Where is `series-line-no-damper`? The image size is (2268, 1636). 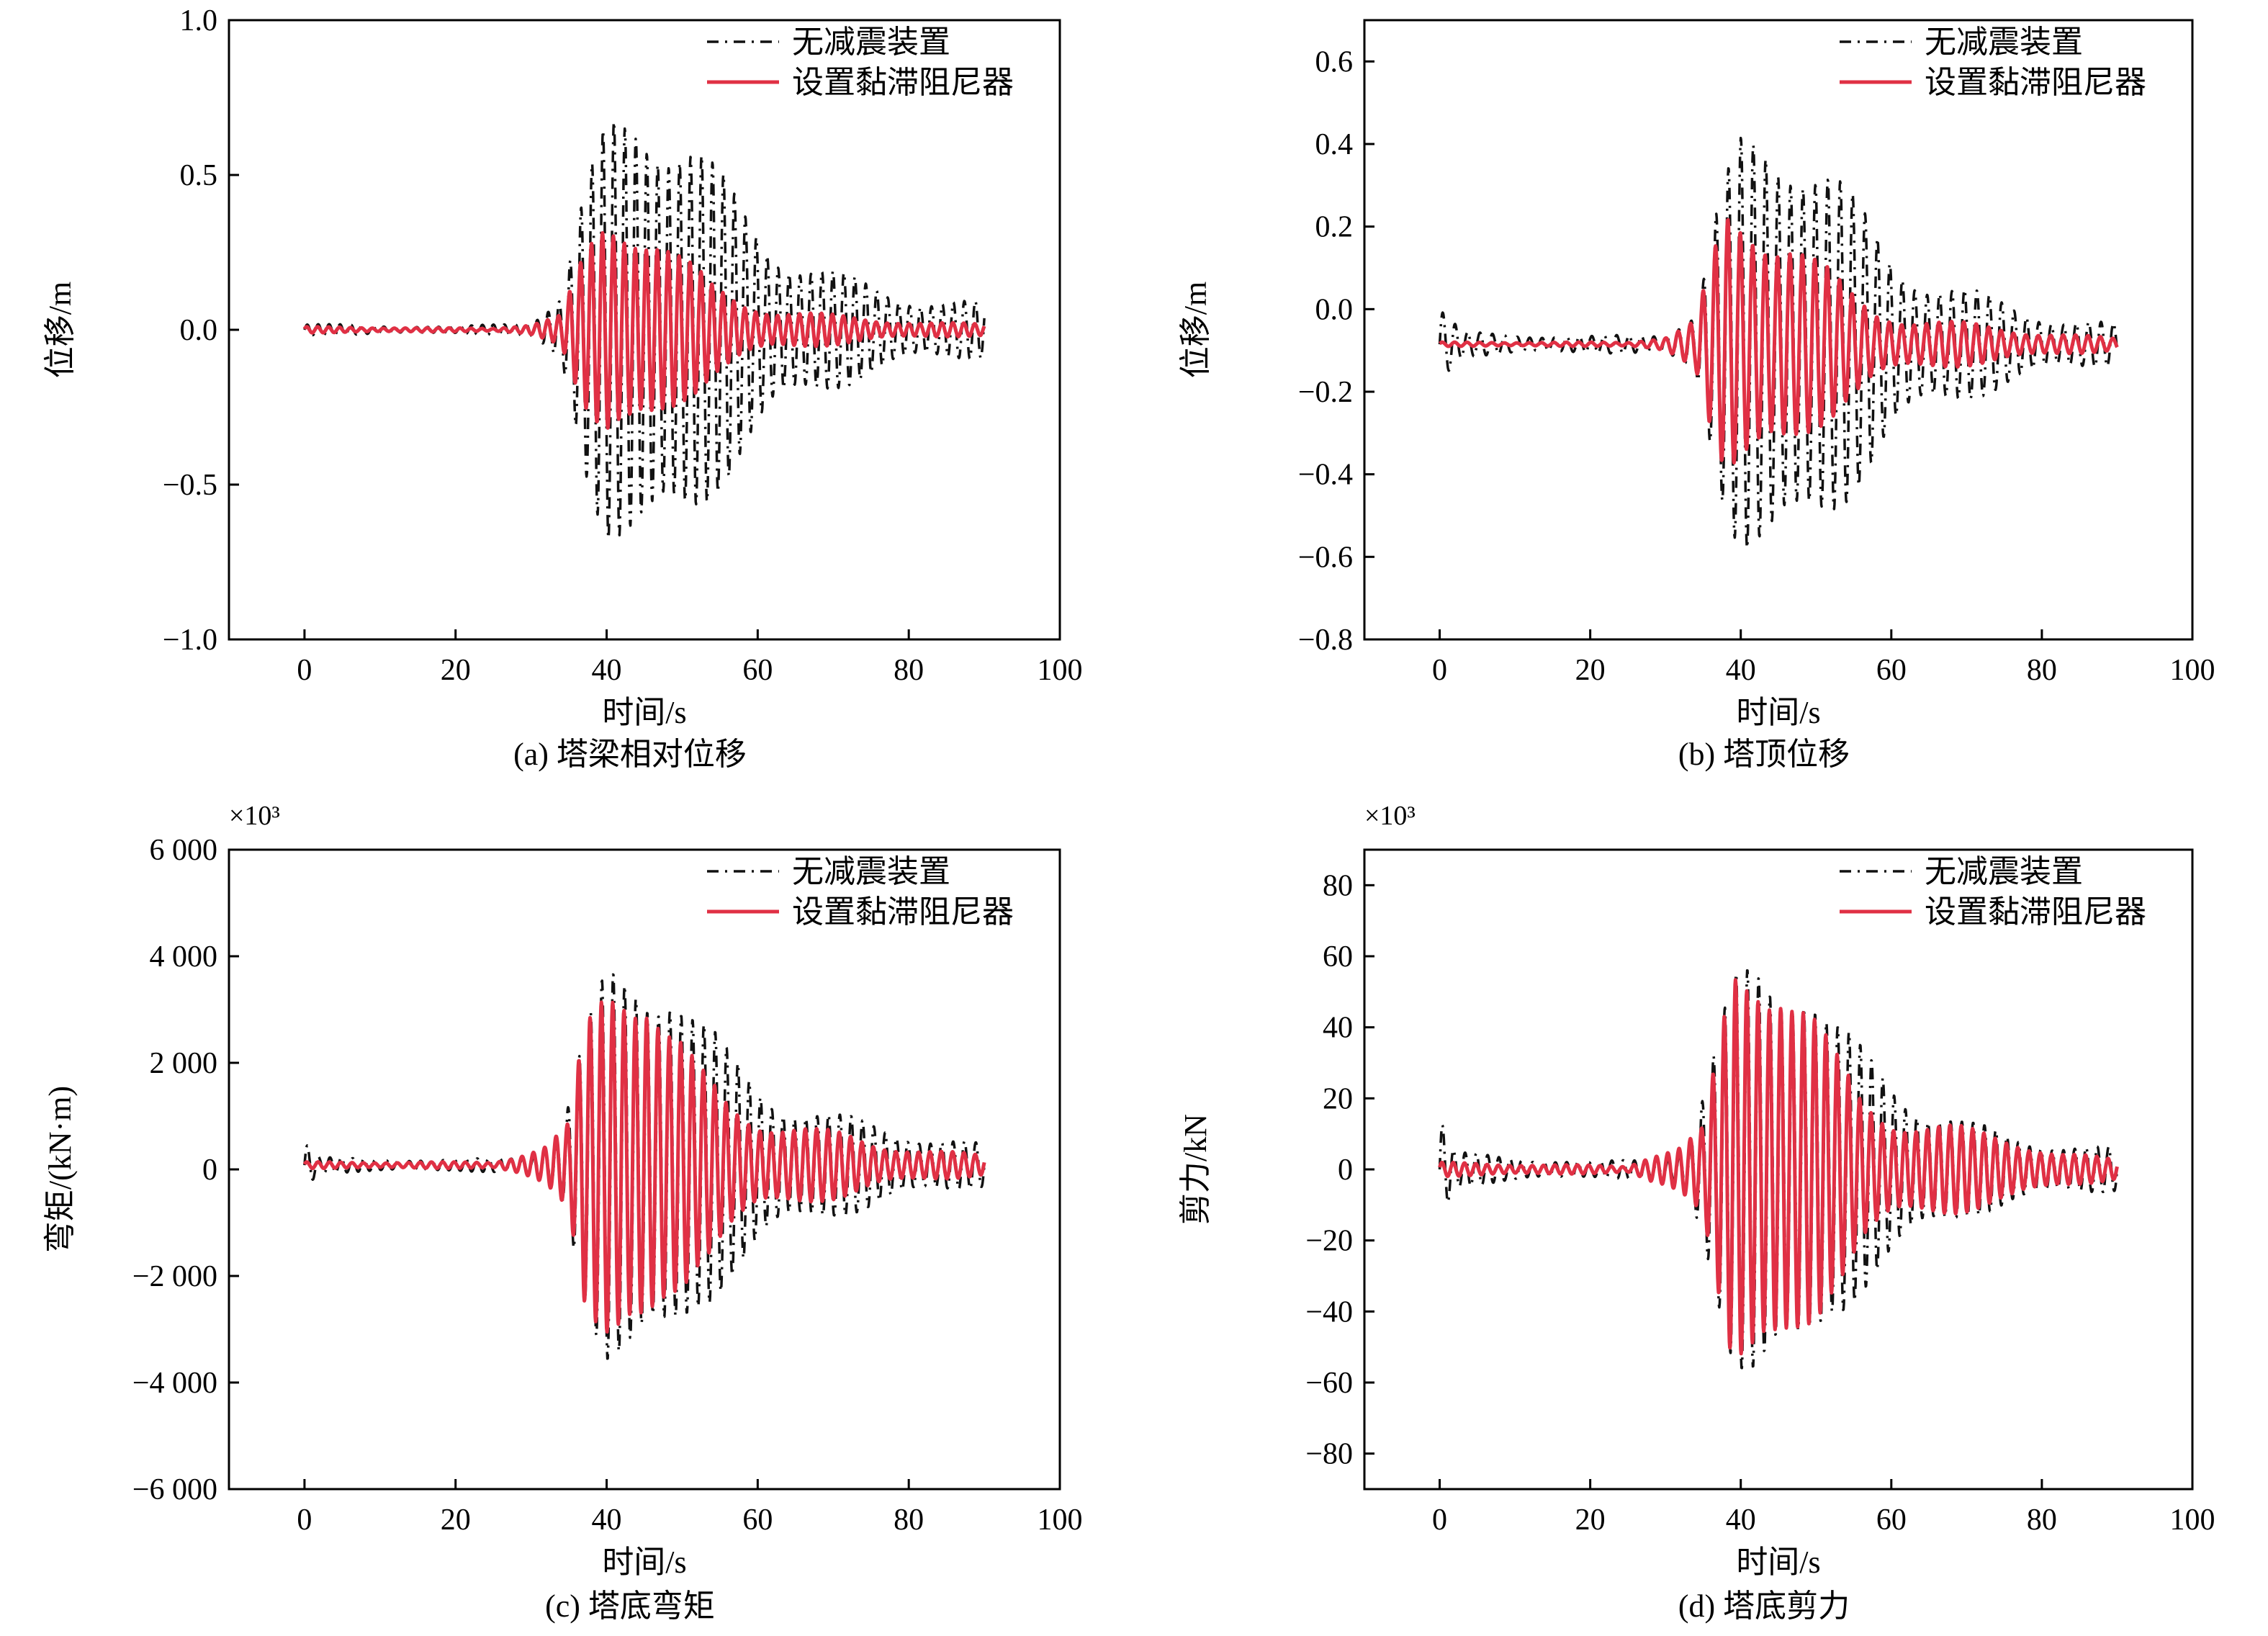
series-line-no-damper is located at coordinates (1778, 342).